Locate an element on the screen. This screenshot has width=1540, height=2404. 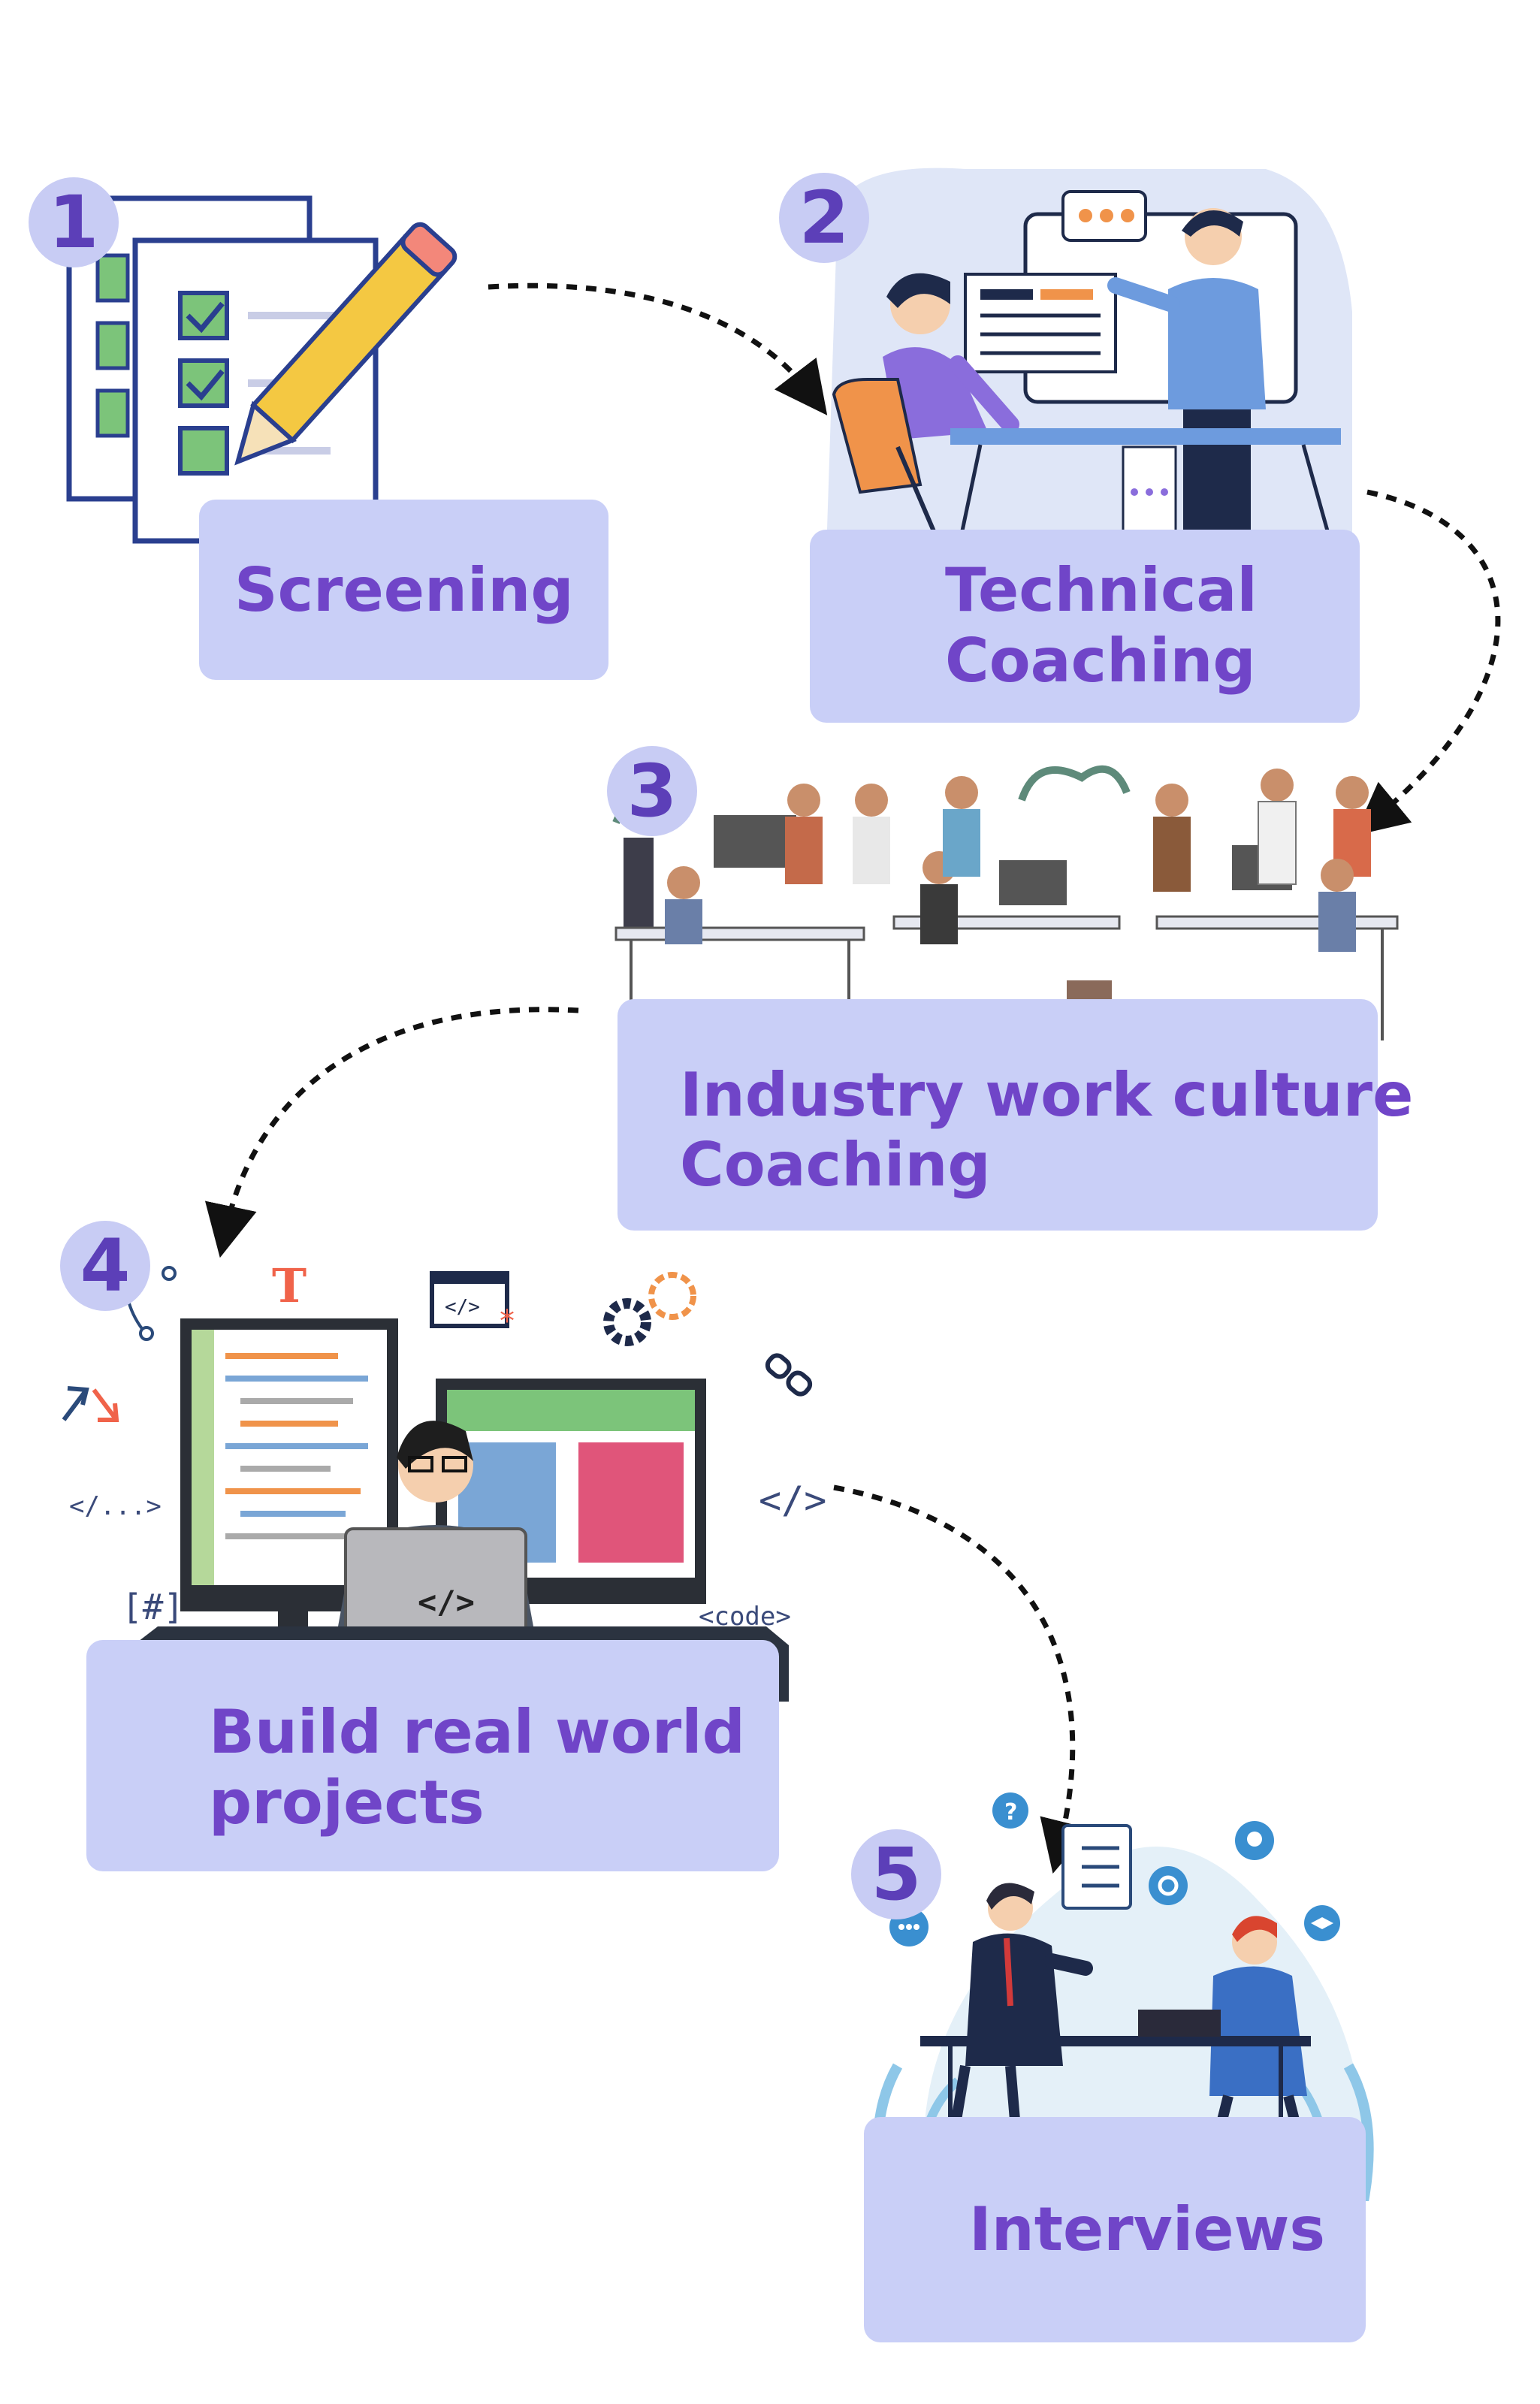
step-4-box is located at coordinates (433, 1755).